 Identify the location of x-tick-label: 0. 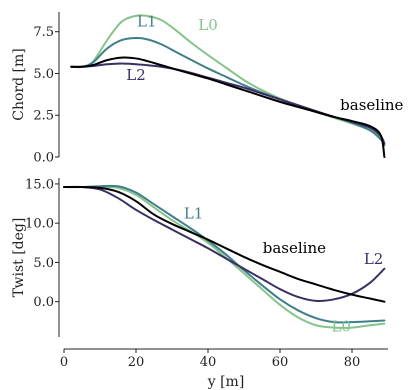
(64, 362).